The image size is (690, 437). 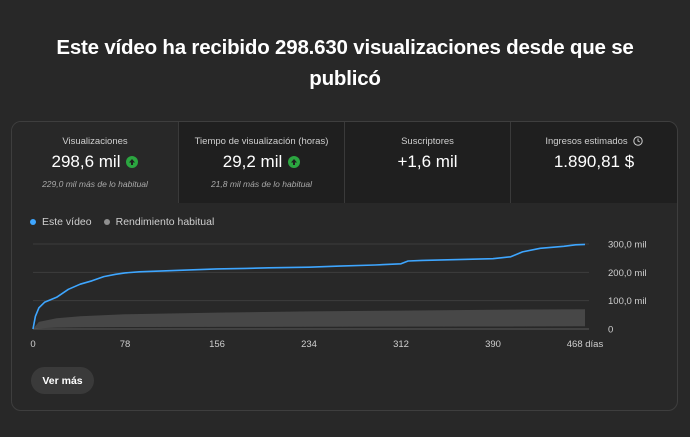 I want to click on metric-value: +1,6 mil, so click(x=427, y=161).